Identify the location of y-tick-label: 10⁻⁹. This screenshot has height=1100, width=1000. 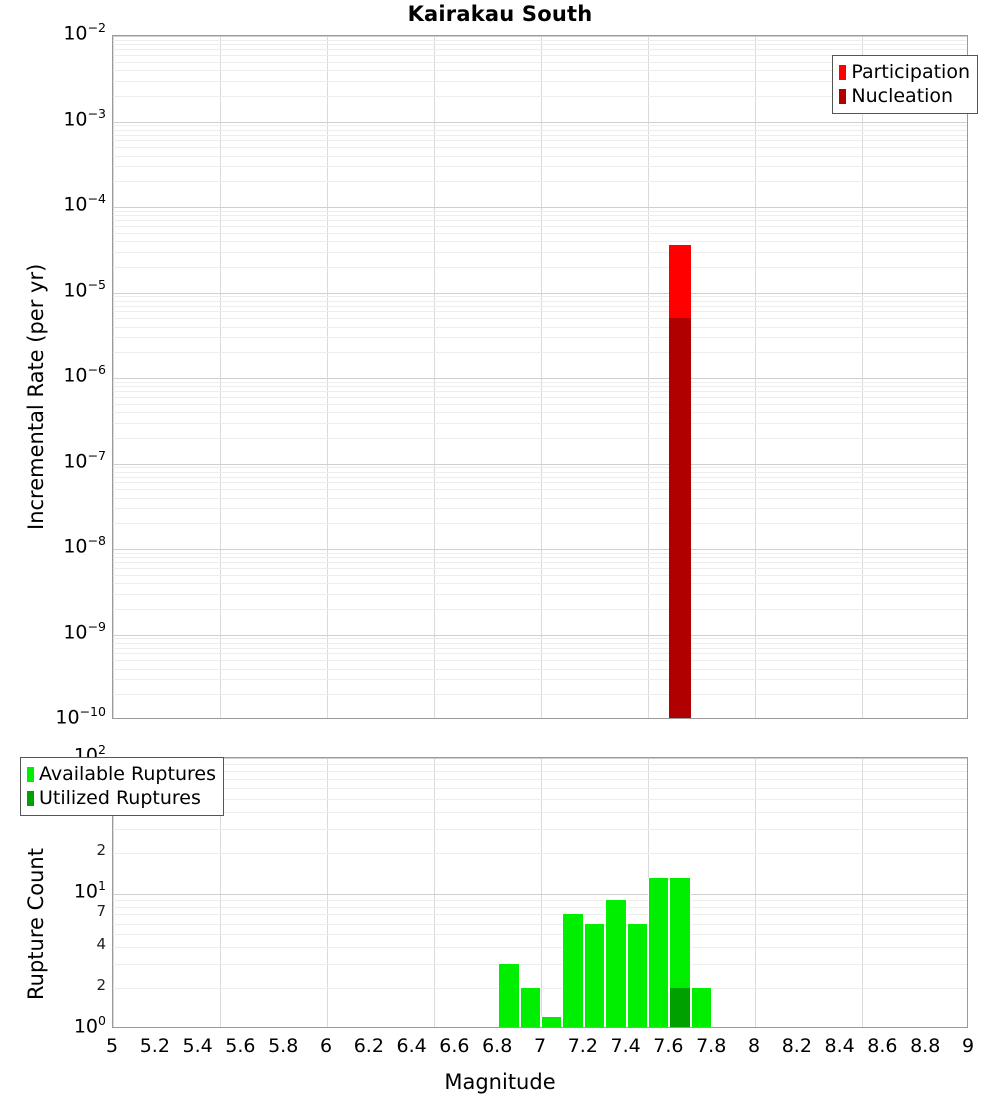
(84, 630).